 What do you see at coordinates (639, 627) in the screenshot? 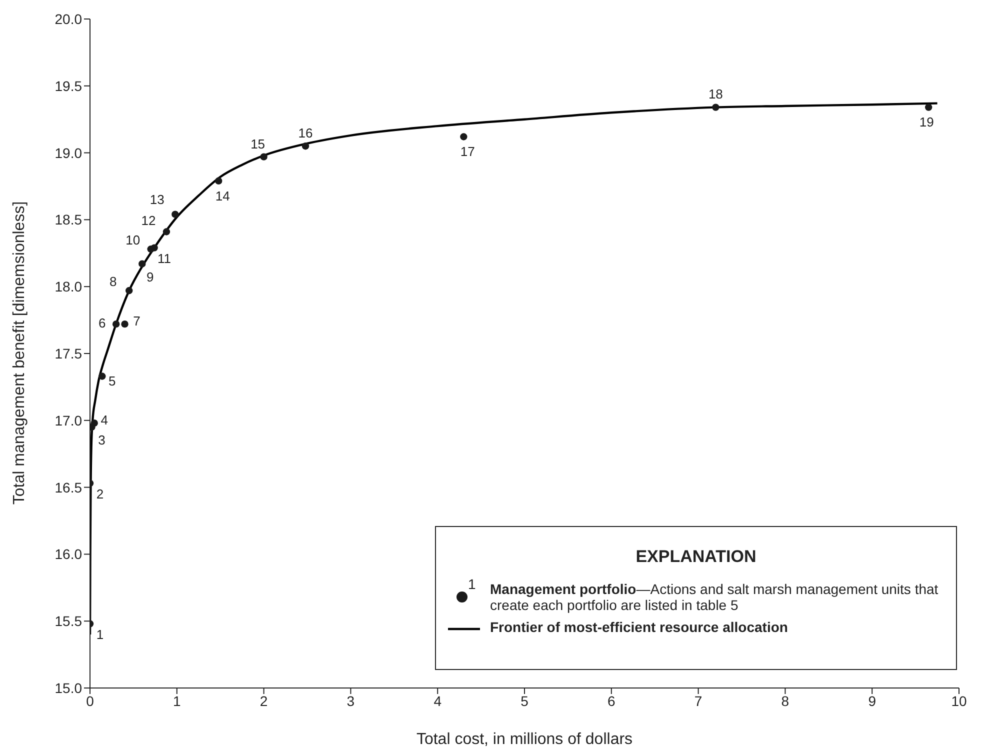
I see `legend-label: Frontier of most-efficient resource allocation` at bounding box center [639, 627].